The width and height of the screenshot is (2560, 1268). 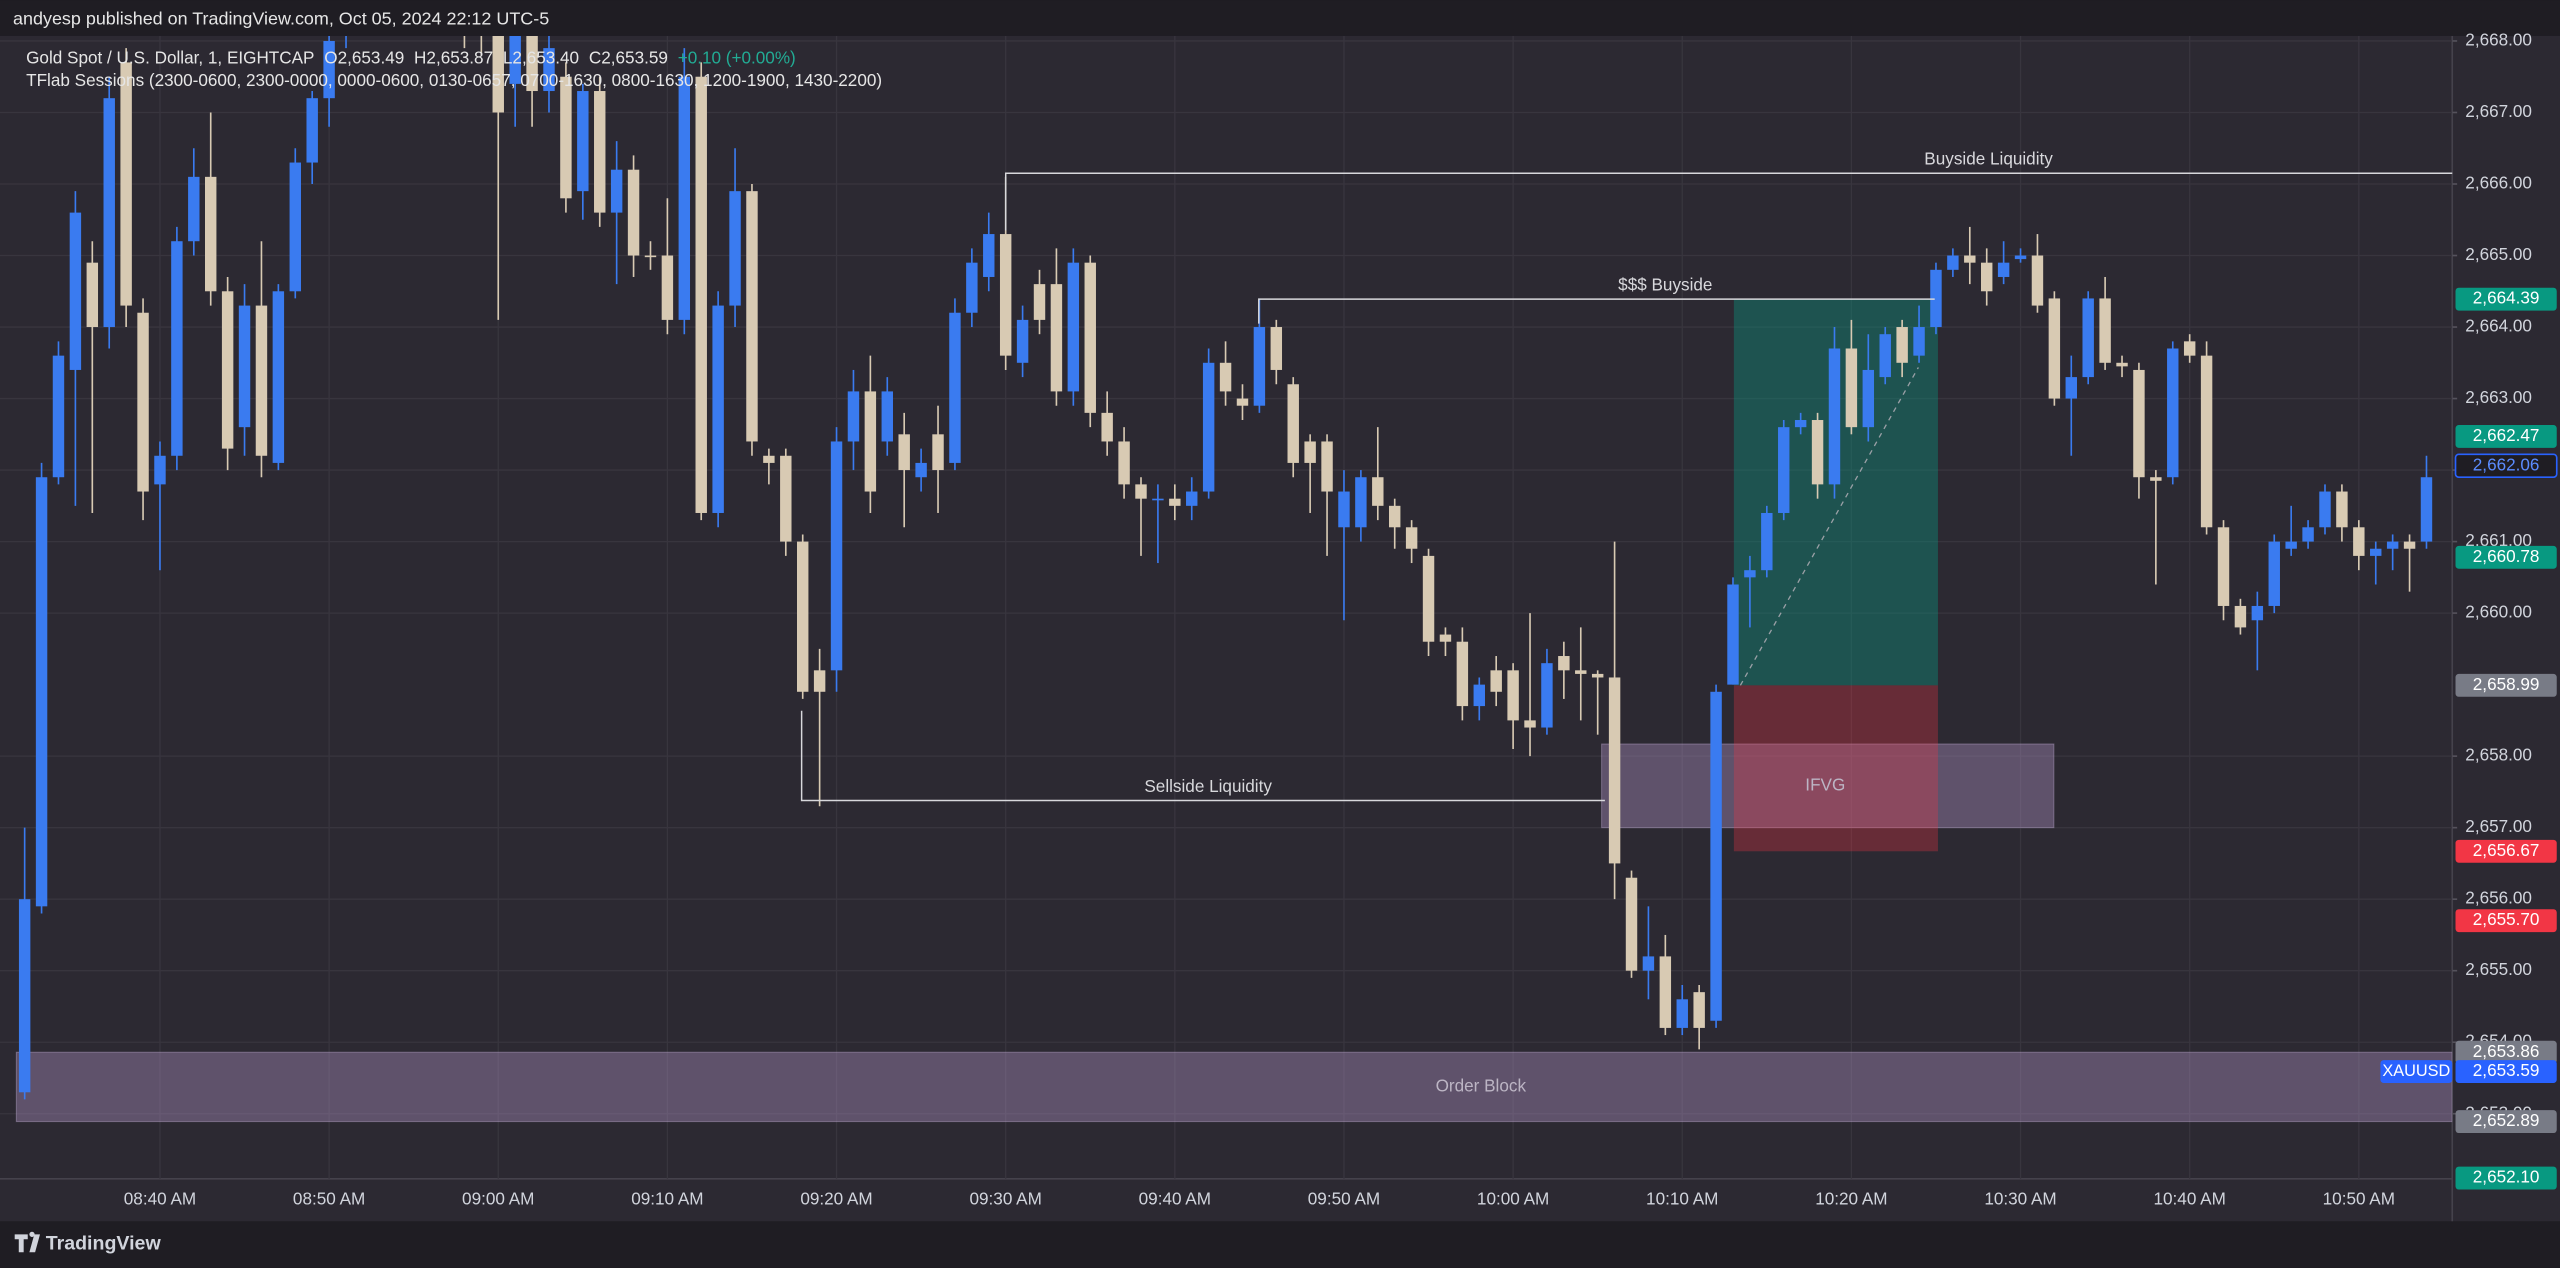 I want to click on y-tick-label: 2,666.00, so click(x=2498, y=183).